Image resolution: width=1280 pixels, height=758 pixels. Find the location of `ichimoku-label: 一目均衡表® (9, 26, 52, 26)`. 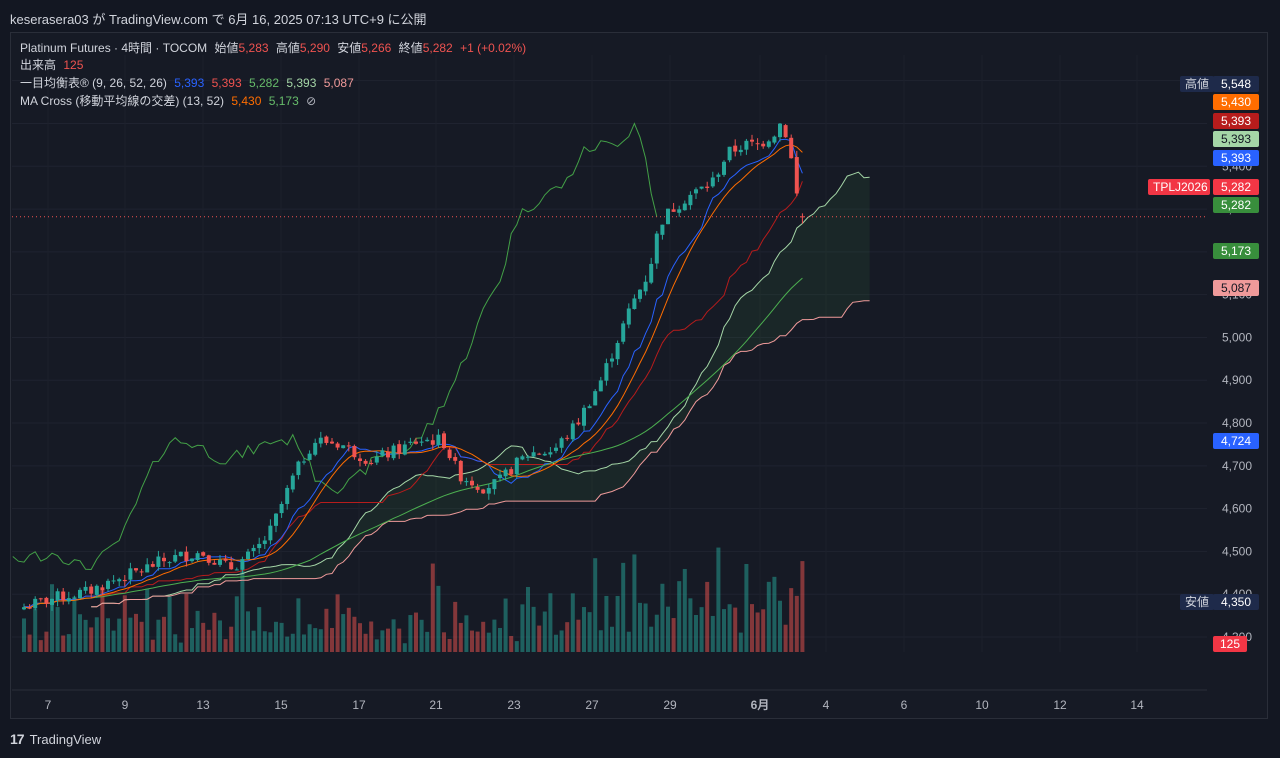

ichimoku-label: 一目均衡表® (9, 26, 52, 26) is located at coordinates (93, 83).